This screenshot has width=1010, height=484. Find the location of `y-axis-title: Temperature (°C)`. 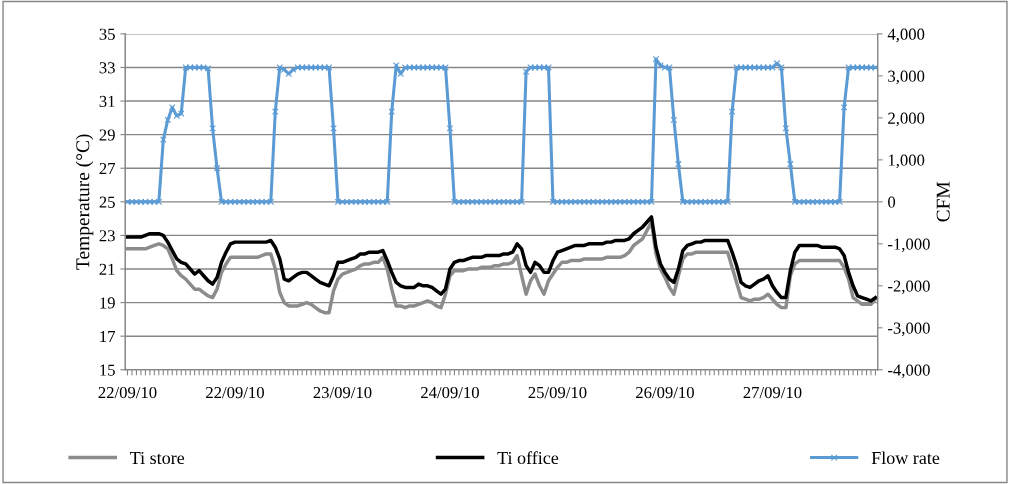

y-axis-title: Temperature (°C) is located at coordinates (84, 202).